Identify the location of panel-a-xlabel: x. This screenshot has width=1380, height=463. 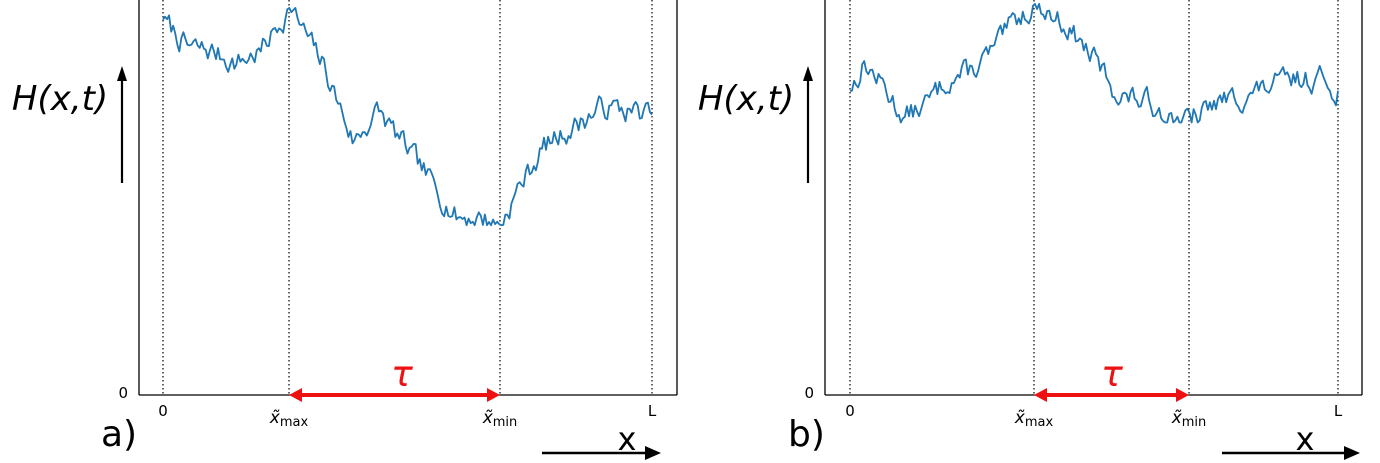
(627, 439).